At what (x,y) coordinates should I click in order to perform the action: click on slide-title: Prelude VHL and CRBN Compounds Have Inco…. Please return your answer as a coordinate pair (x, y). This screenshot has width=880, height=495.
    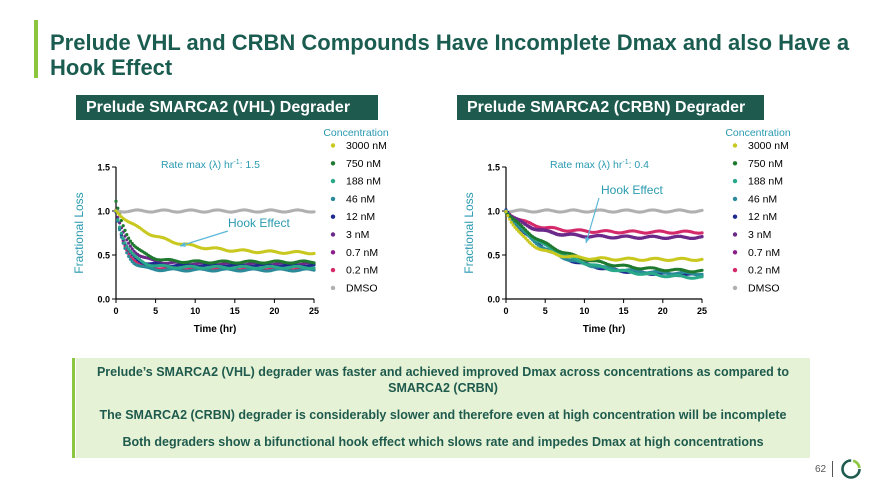
    Looking at the image, I should click on (450, 55).